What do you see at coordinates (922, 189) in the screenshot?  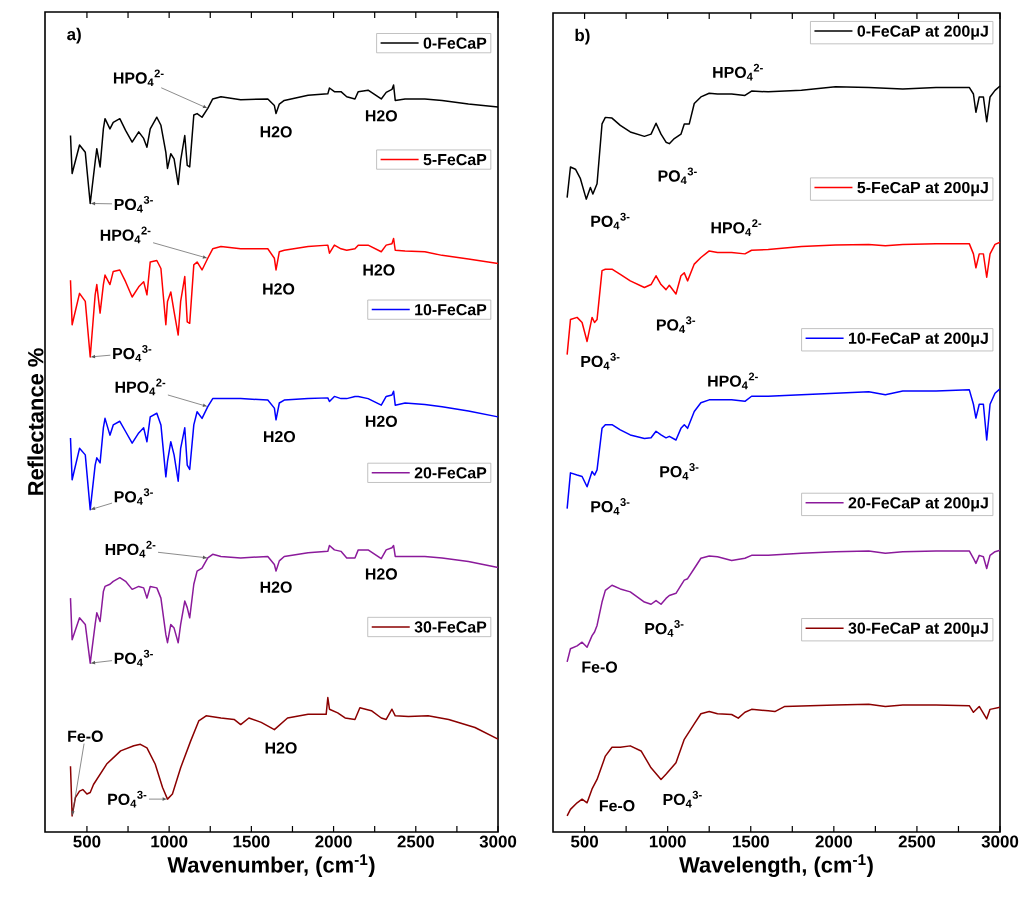 I see `legend-label: 5-FeCaP at 200μJ` at bounding box center [922, 189].